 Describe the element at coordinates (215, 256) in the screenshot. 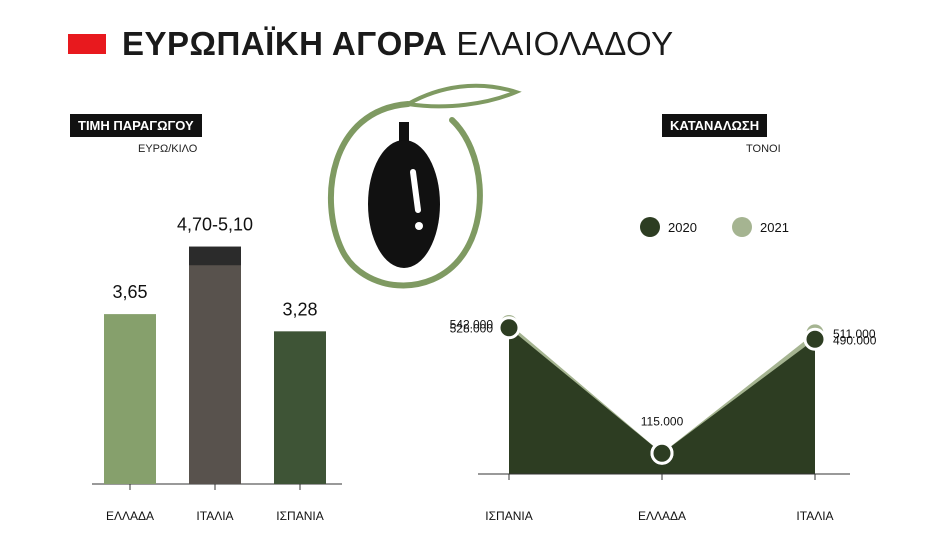

I see `bar-range-segment` at that location.